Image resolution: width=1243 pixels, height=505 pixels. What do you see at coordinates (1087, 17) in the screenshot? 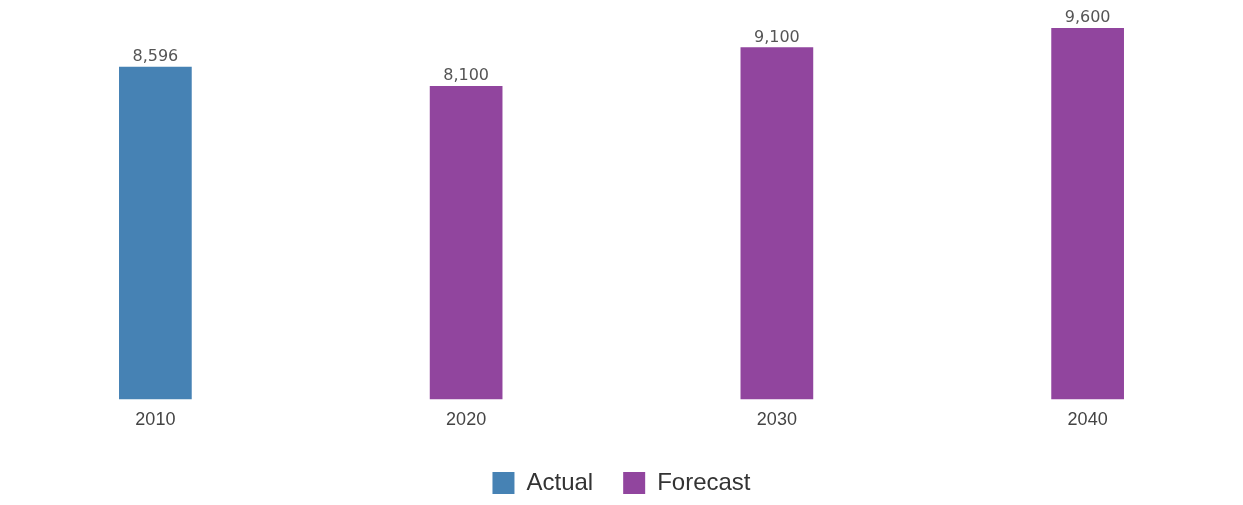
I see `data-label: 9,600` at bounding box center [1087, 17].